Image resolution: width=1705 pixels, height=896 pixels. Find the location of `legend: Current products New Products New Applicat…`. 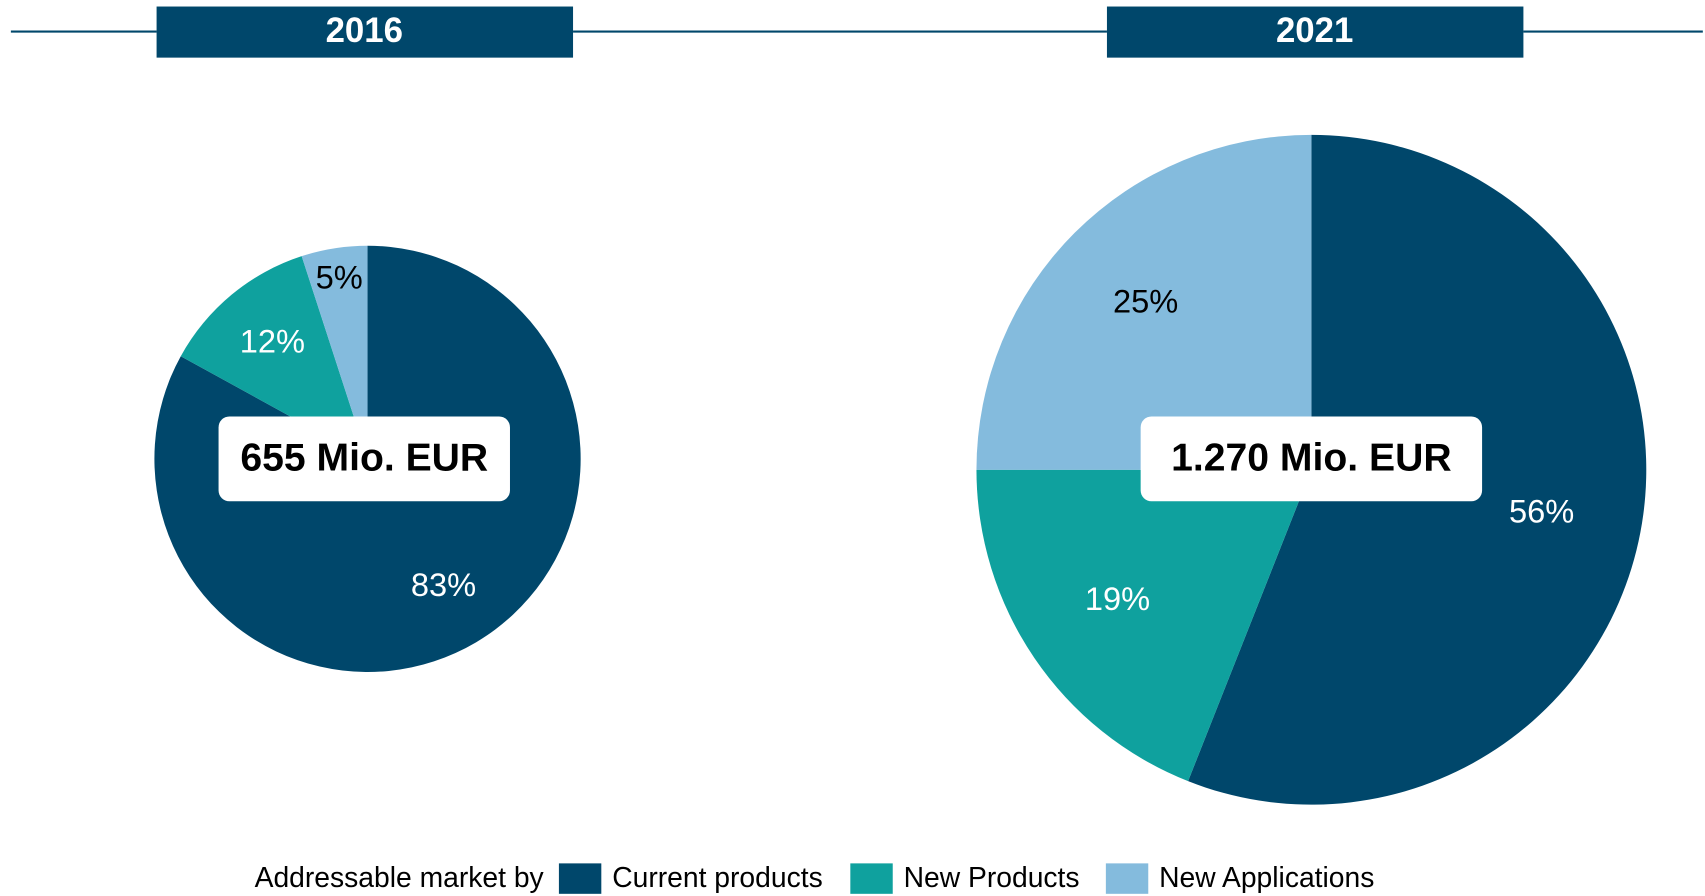

legend: Current products New Products New Applicat… is located at coordinates (966, 877).